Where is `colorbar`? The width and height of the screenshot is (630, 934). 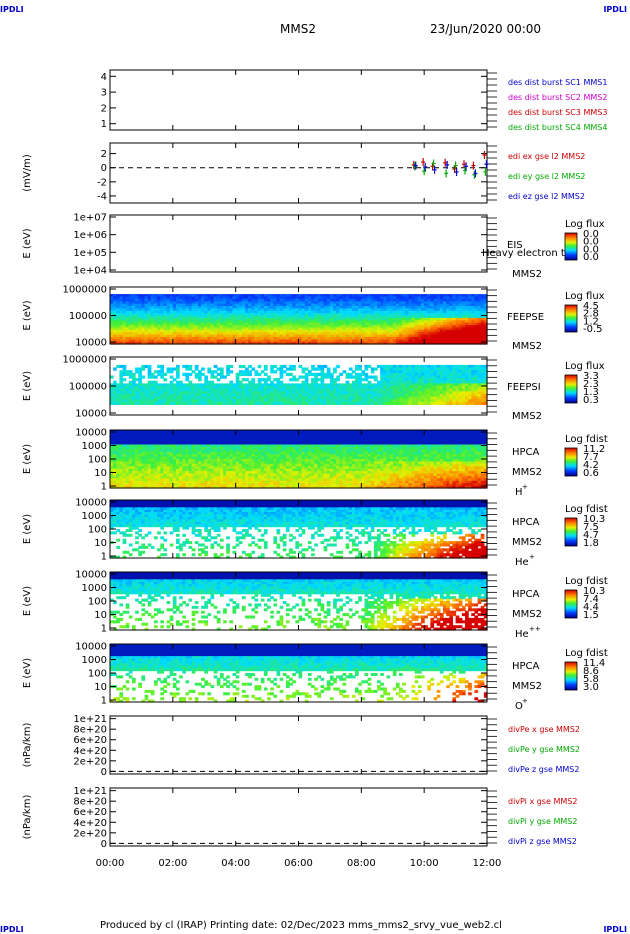
colorbar is located at coordinates (571, 389).